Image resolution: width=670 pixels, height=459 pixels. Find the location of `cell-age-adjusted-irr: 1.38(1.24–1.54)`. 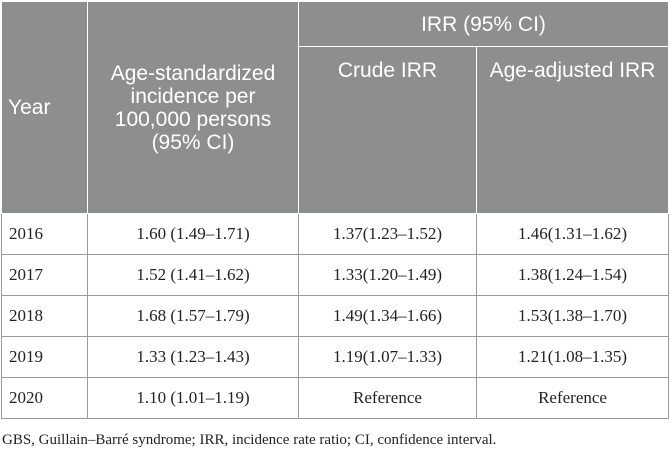

cell-age-adjusted-irr: 1.38(1.24–1.54) is located at coordinates (572, 275).